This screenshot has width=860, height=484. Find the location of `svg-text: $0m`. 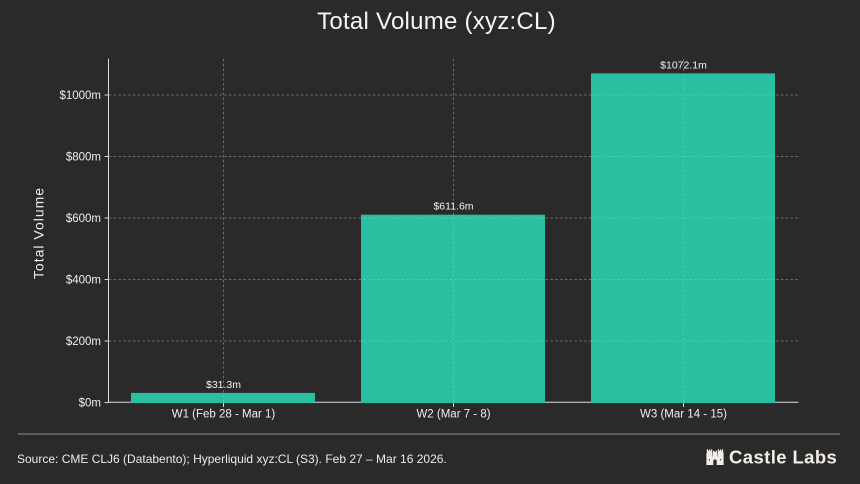

svg-text: $0m is located at coordinates (90, 404).